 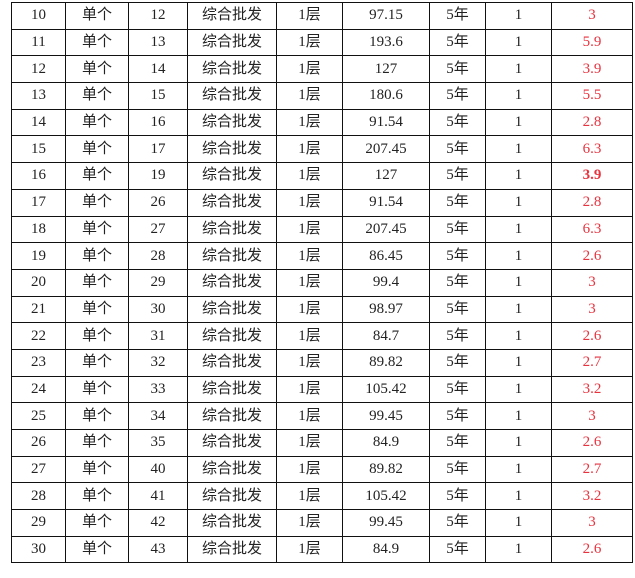 I want to click on table-row: 16 单个 19 综合批发 1层 127 5年 1 3.9, so click(x=322, y=176).